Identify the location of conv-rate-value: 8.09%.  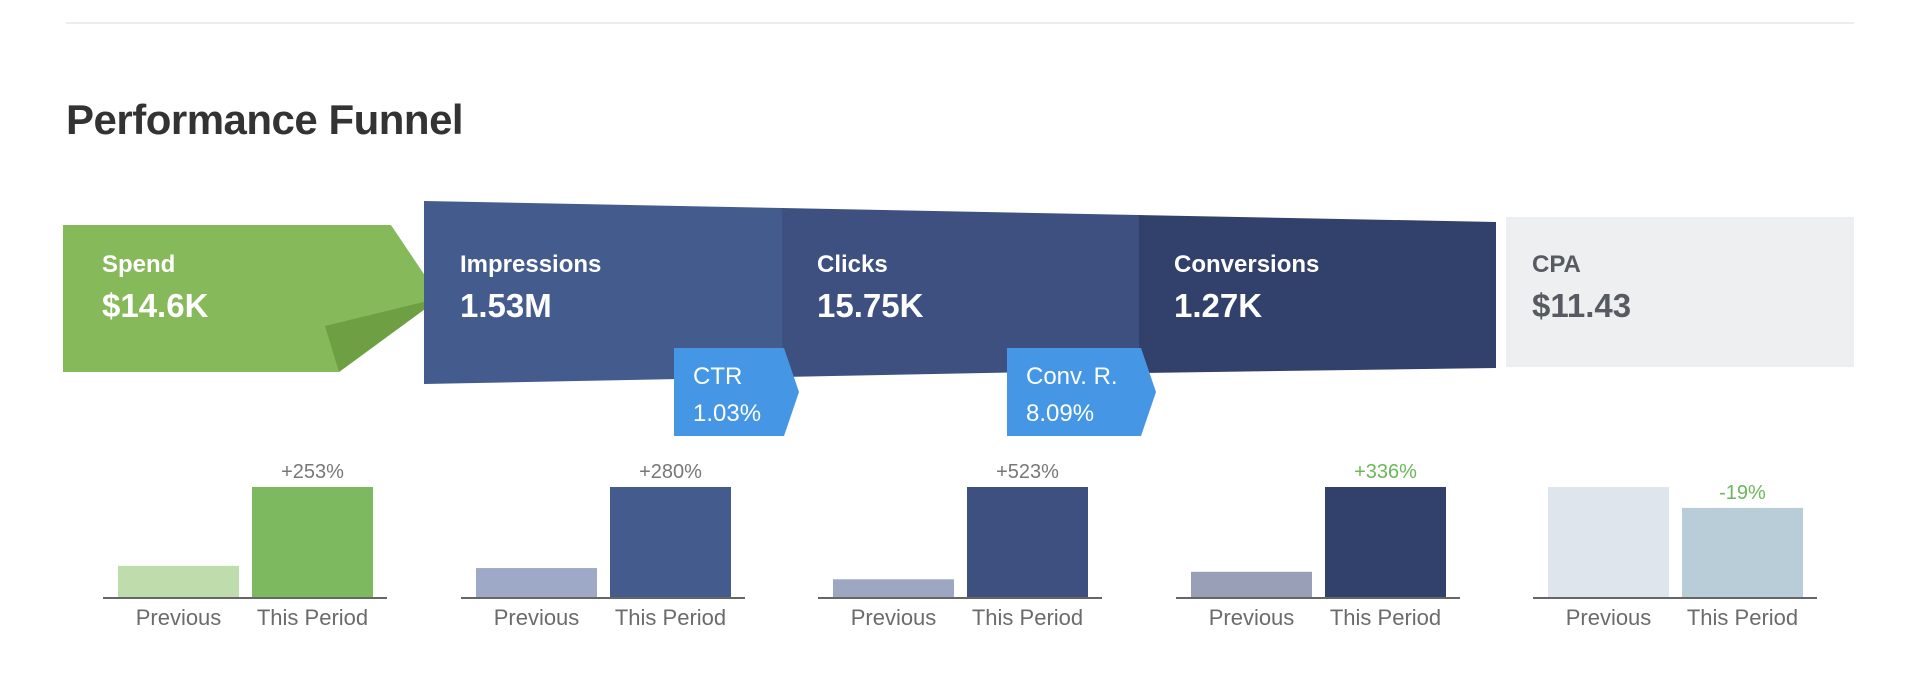
(1060, 413).